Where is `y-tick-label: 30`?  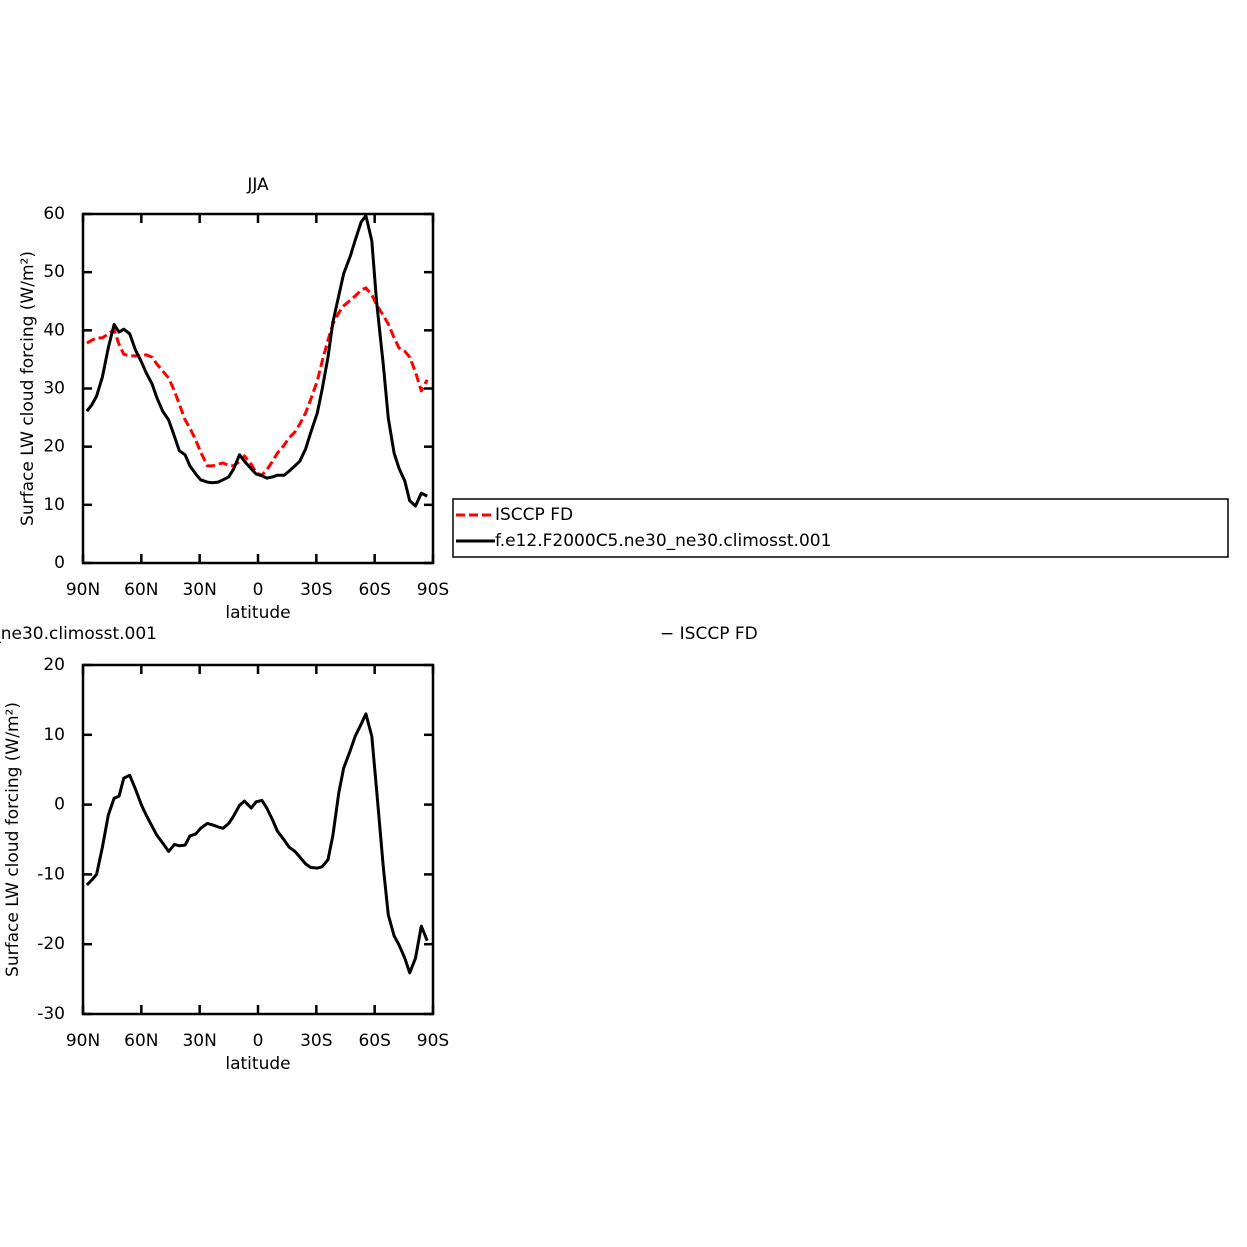 y-tick-label: 30 is located at coordinates (54, 389).